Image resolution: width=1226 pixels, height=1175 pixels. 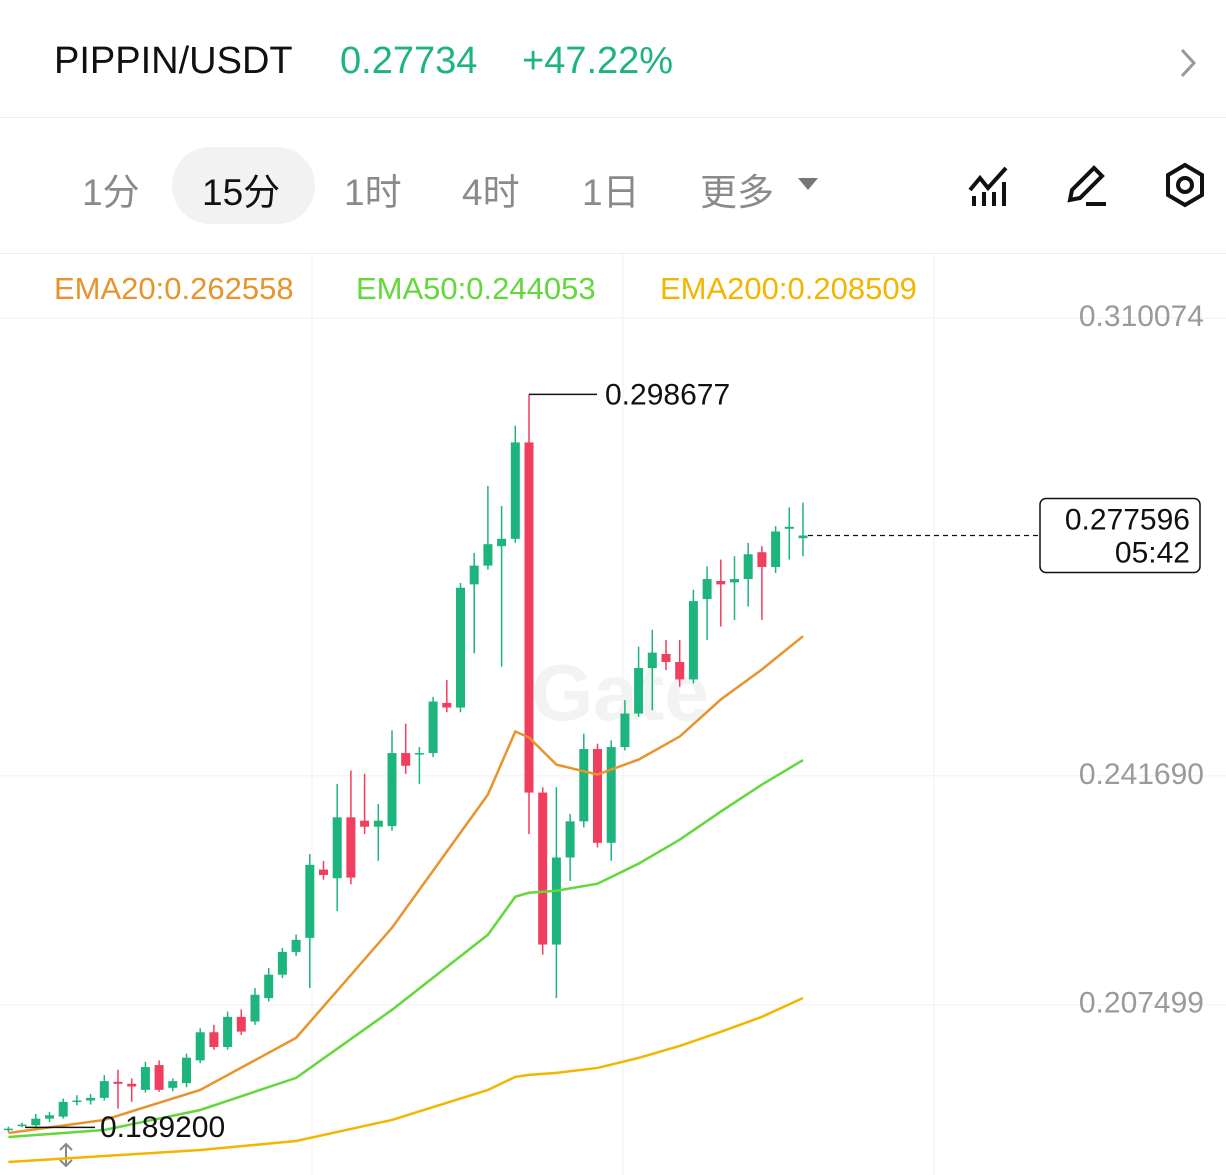 I want to click on header: PIPPIN/USDT 0.27734 +47.22%, so click(x=613, y=59).